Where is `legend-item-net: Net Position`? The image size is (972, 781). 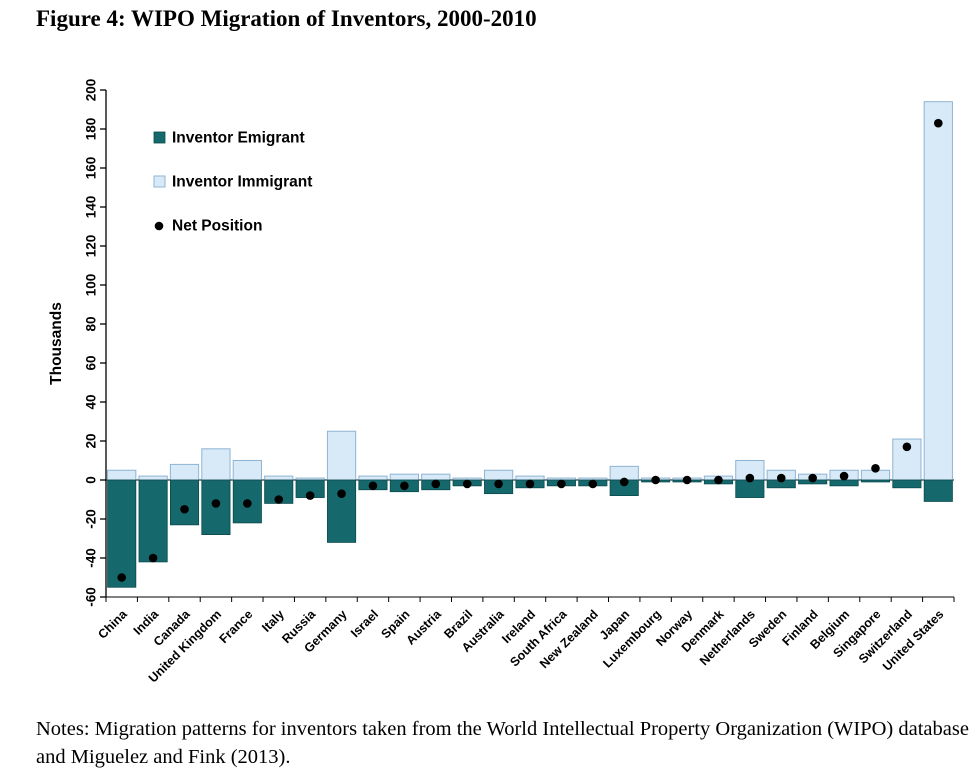
legend-item-net: Net Position is located at coordinates (208, 226).